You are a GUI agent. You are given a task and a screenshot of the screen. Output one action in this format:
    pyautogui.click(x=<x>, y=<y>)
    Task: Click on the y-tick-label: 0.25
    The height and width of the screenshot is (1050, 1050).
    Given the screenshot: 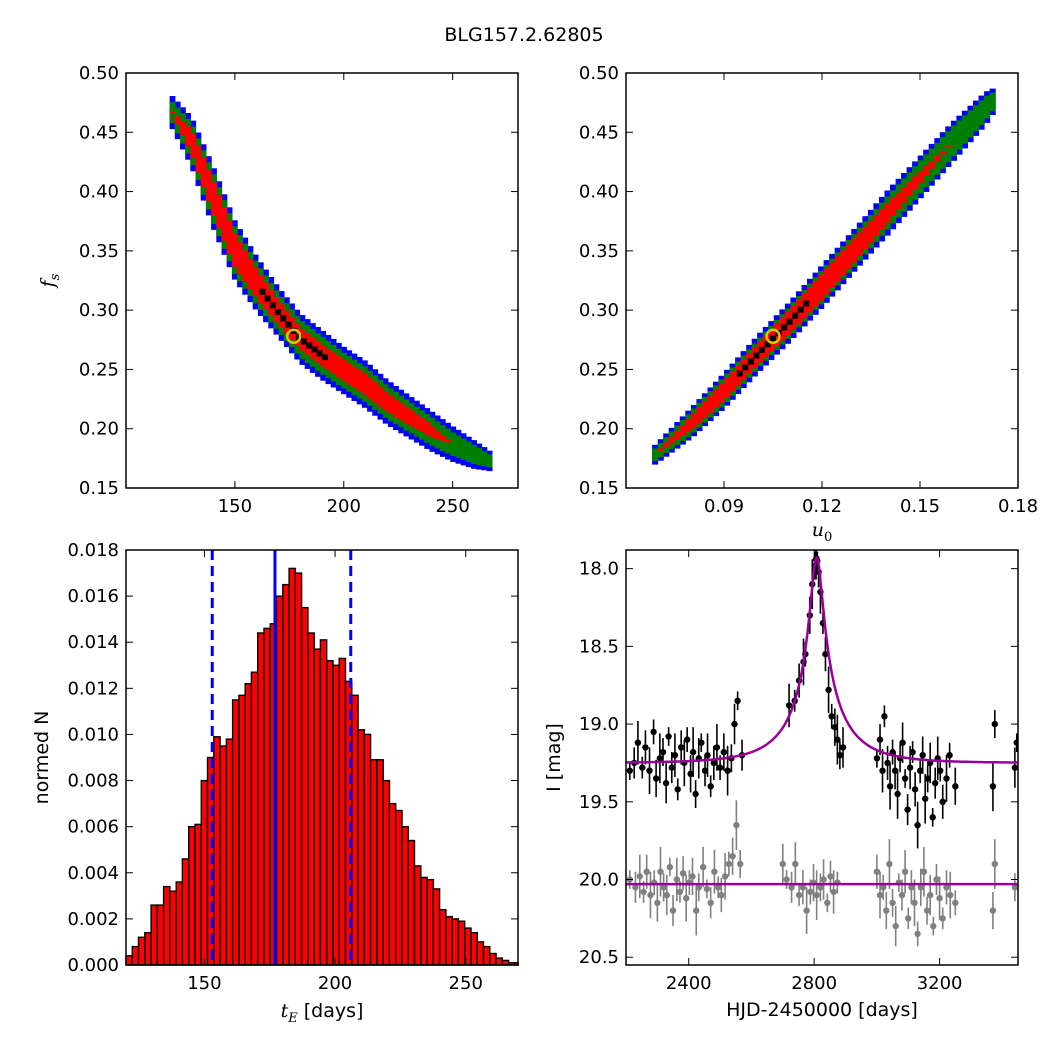 What is the action you would take?
    pyautogui.click(x=599, y=369)
    